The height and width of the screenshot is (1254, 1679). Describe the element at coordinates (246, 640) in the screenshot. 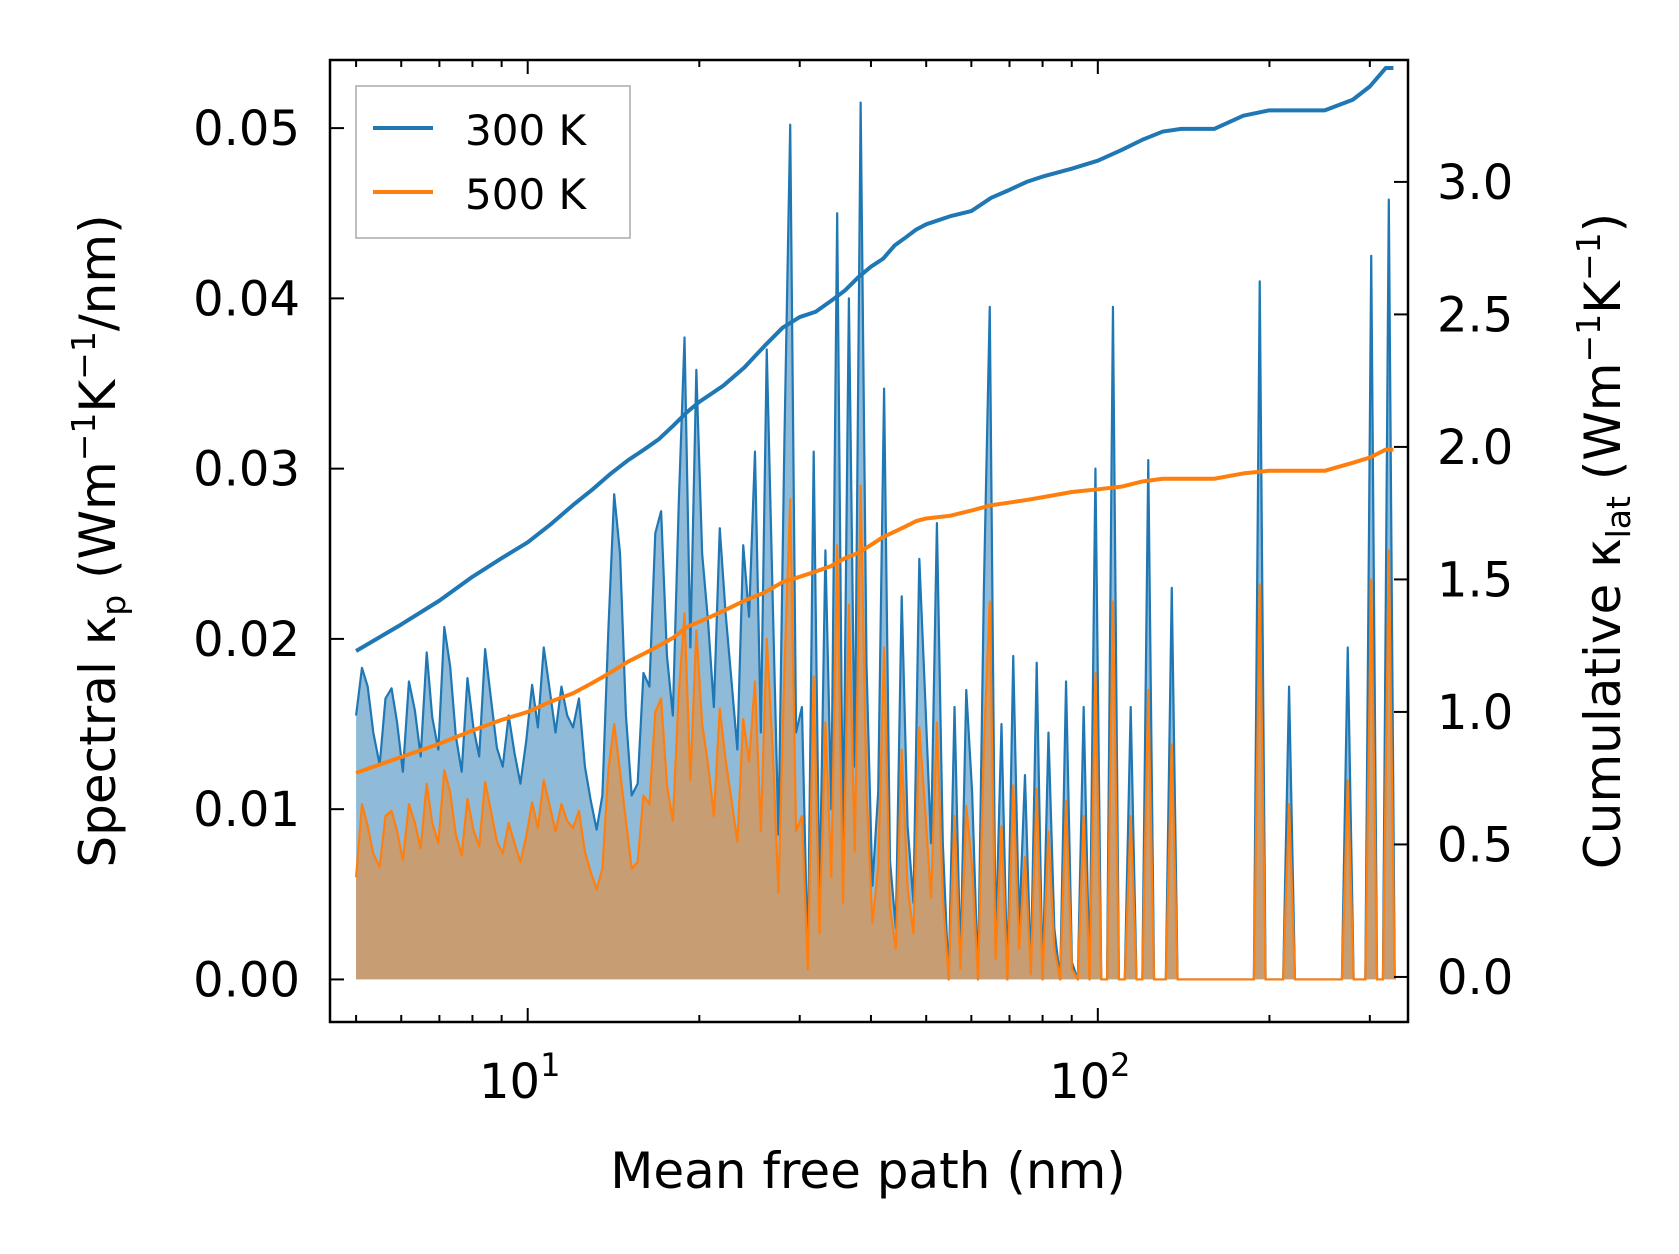

I see `y-left-tick-label: 0.02` at that location.